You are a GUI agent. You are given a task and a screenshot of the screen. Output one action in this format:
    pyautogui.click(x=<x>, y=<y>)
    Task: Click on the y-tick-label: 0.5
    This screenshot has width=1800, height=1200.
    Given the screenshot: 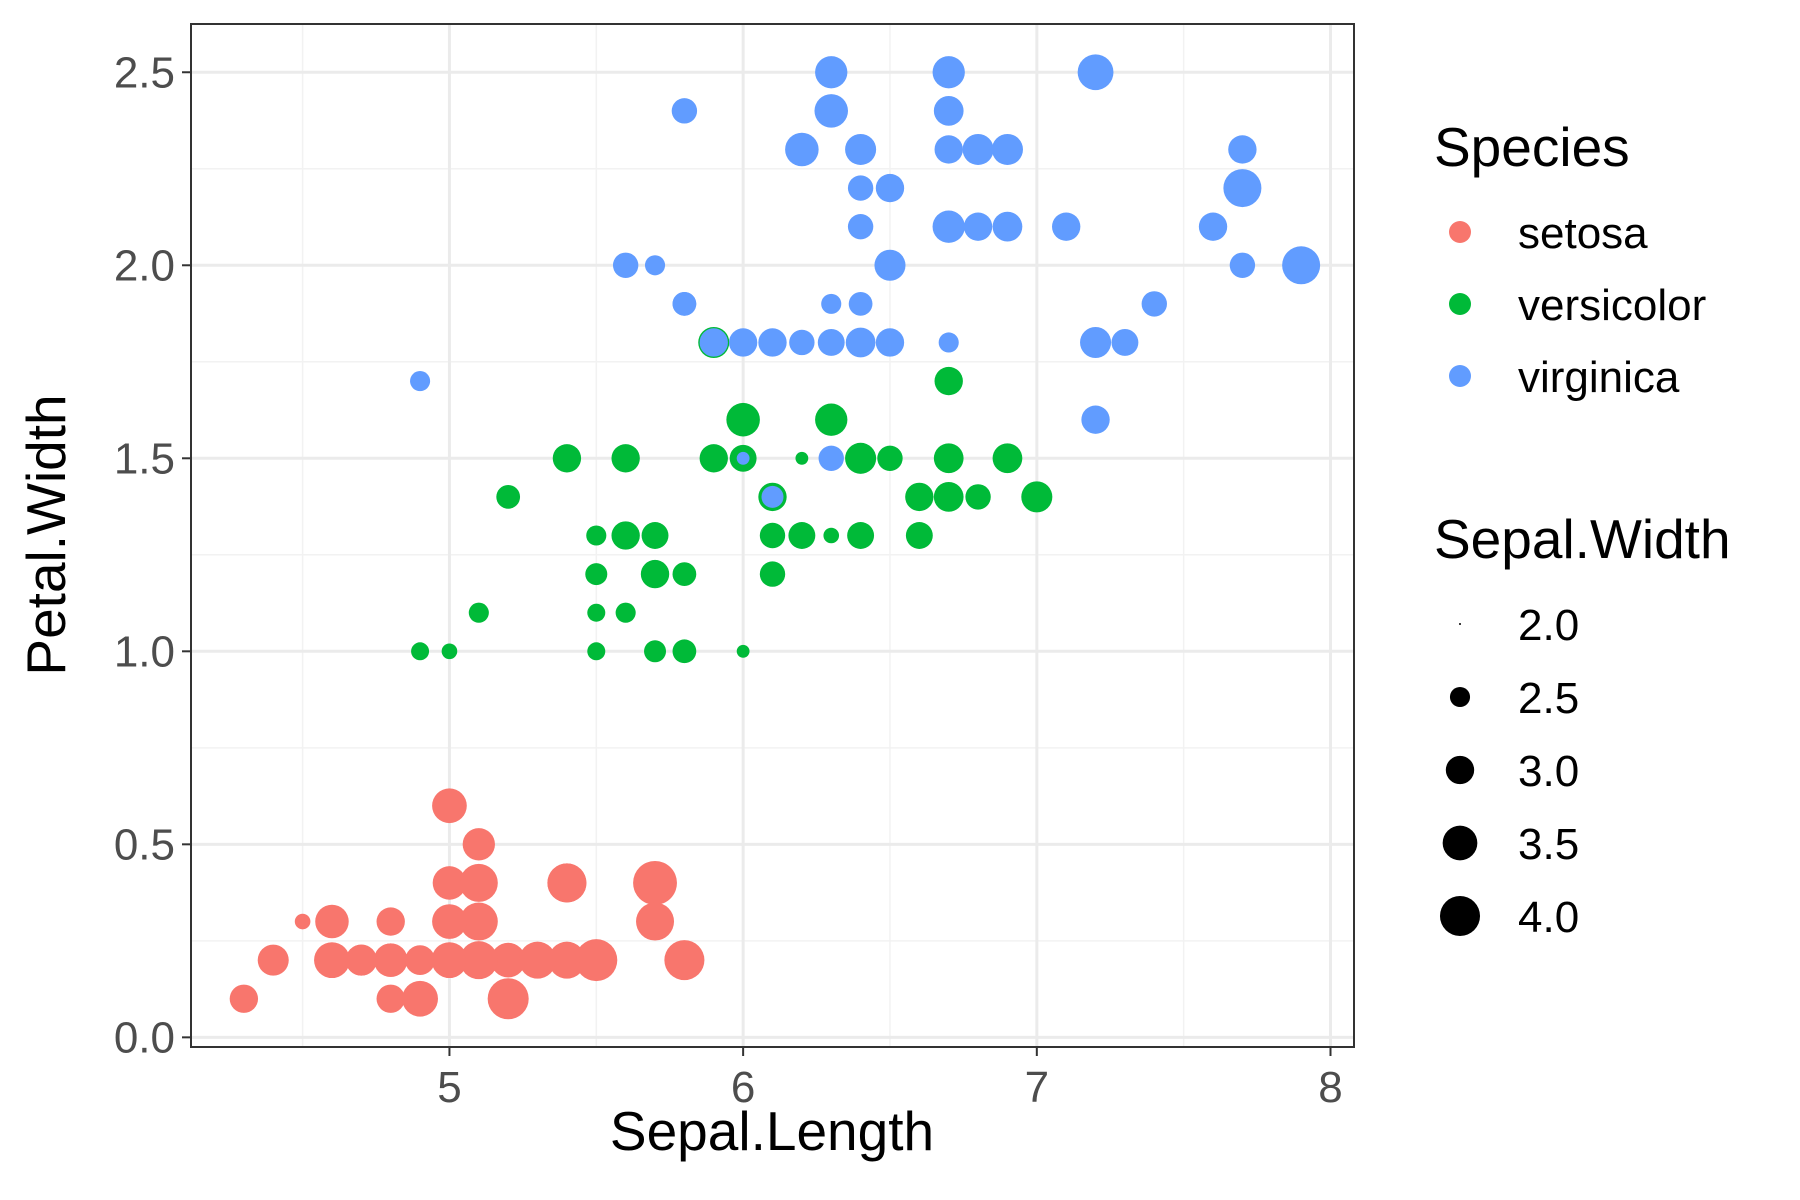 What is the action you would take?
    pyautogui.click(x=144, y=844)
    